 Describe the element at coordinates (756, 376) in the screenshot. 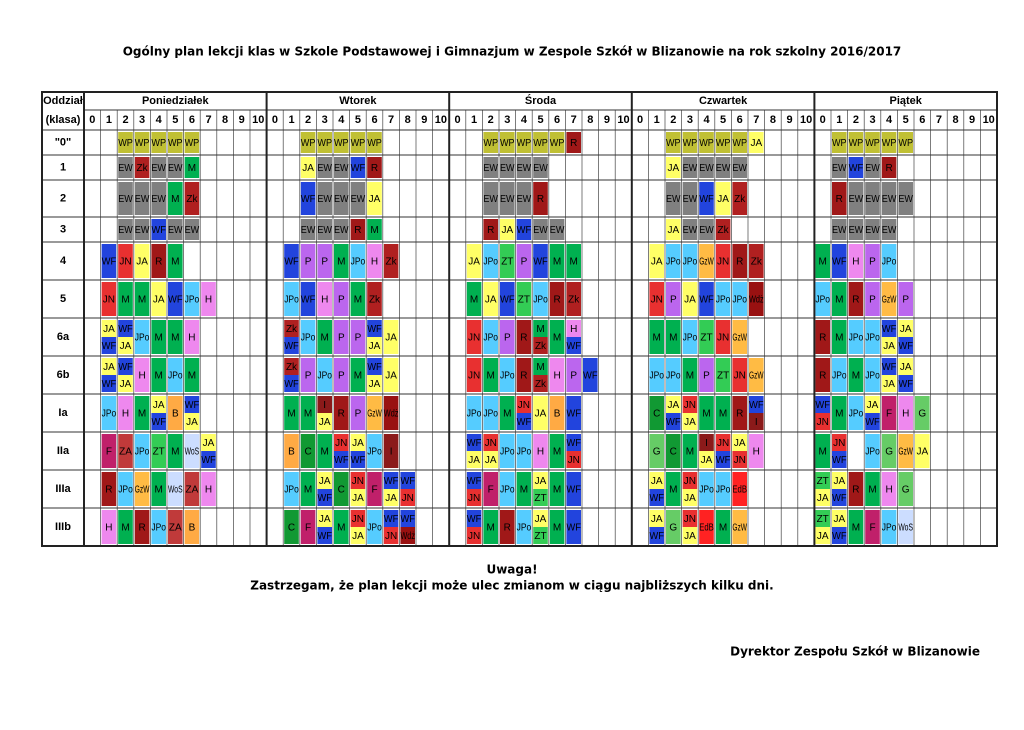

I see `lesson-code: GzW` at that location.